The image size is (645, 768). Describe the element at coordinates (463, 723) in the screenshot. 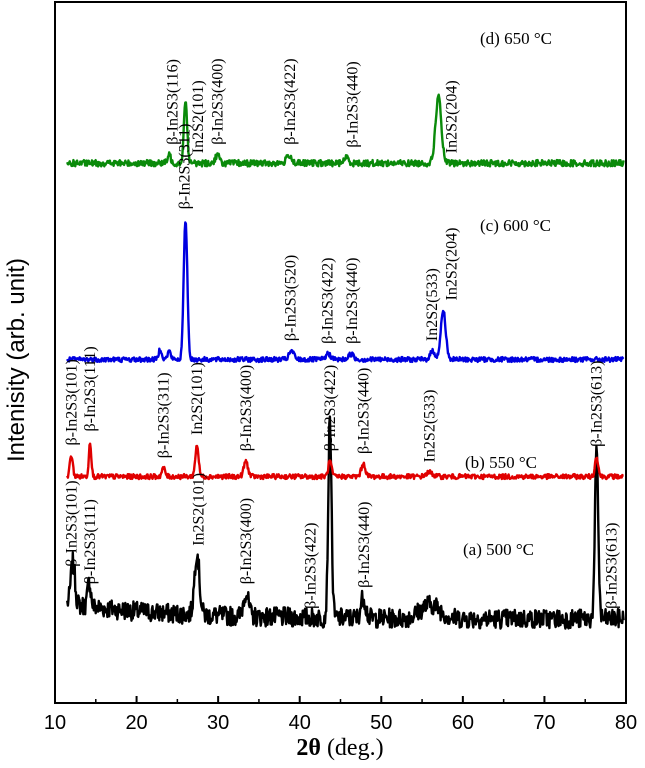

I see `x-tick-label: 60` at that location.